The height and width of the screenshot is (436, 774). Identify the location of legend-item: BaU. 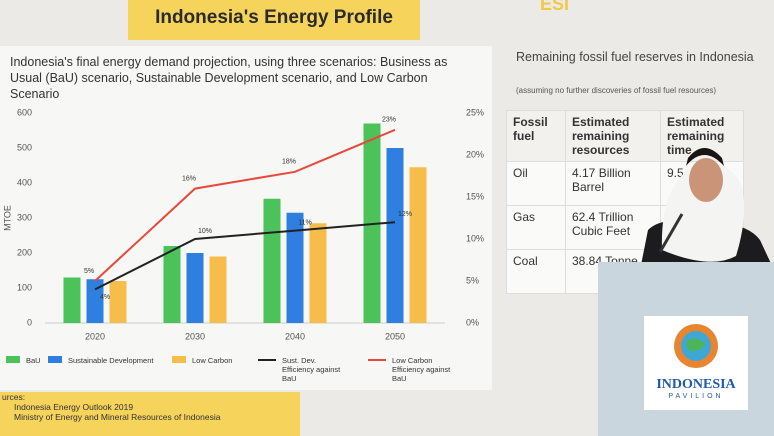
(71, 360).